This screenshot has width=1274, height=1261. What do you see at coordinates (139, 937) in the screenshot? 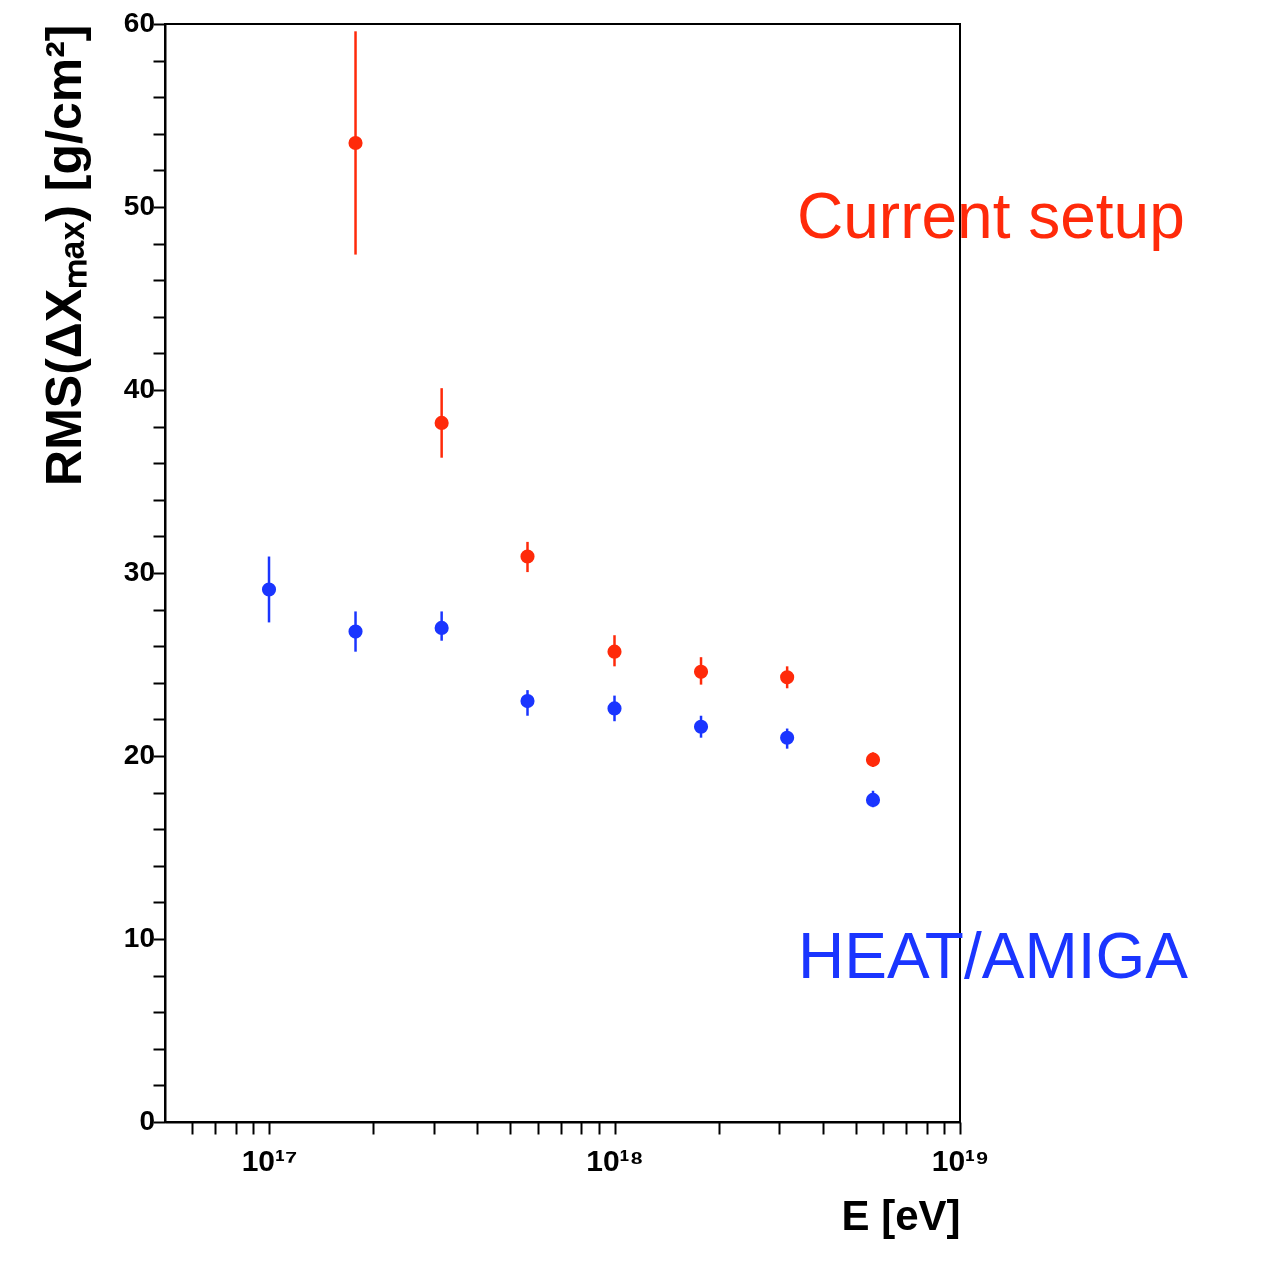
I see `y-tick-label: 10` at bounding box center [139, 937].